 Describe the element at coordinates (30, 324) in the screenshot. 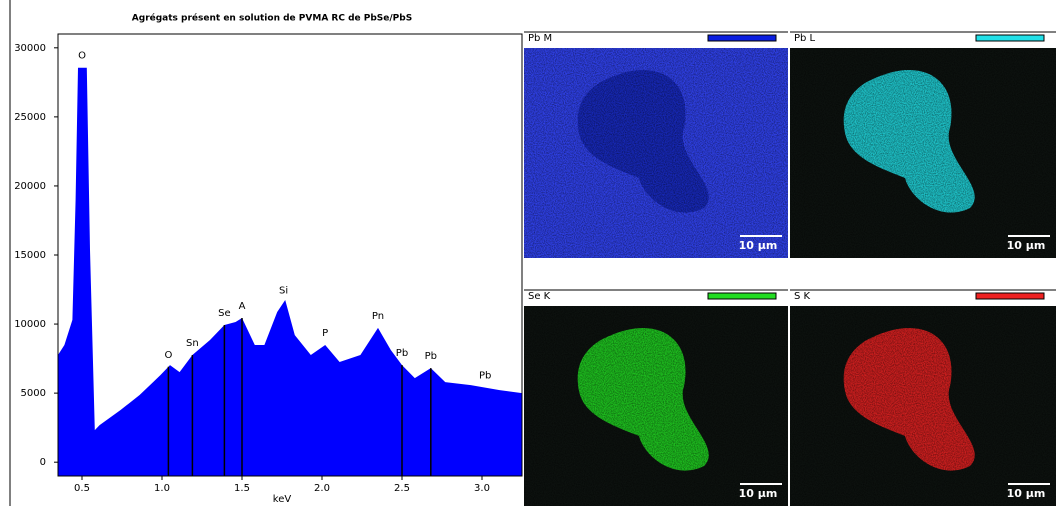

I see `y-tick-label: 10000` at that location.